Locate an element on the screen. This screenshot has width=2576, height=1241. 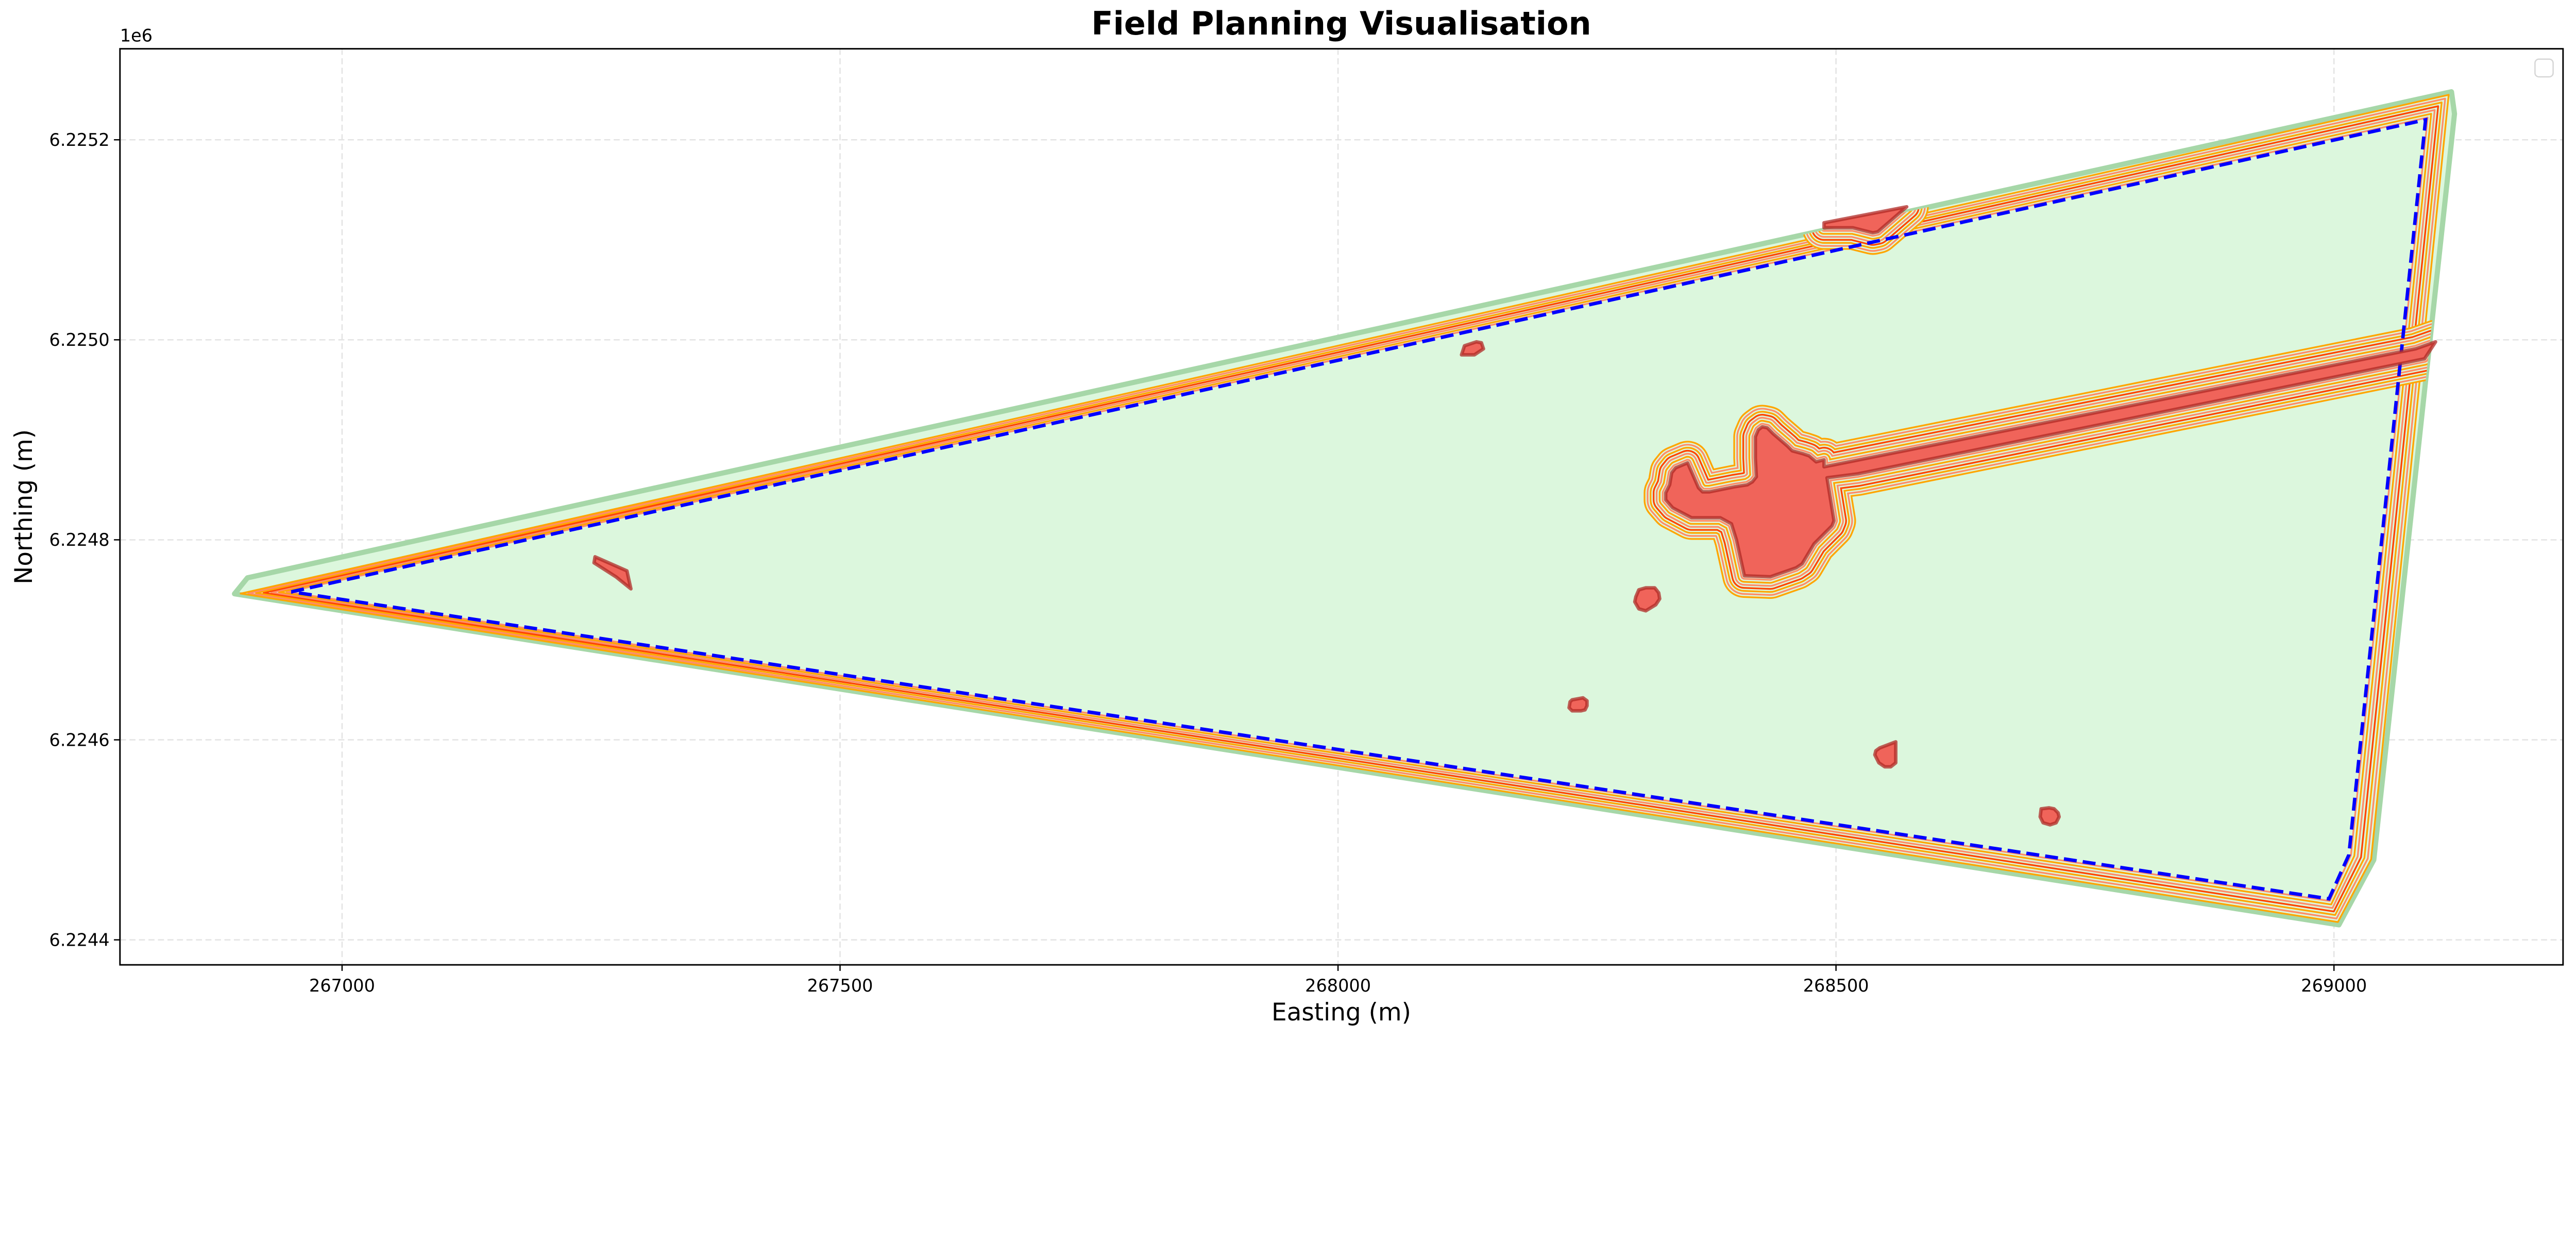
y-offset-label: 1e6 is located at coordinates (136, 35).